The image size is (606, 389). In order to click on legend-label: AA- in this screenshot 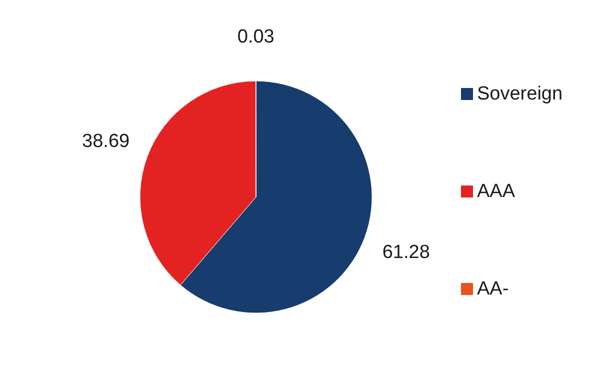, I will do `click(493, 289)`.